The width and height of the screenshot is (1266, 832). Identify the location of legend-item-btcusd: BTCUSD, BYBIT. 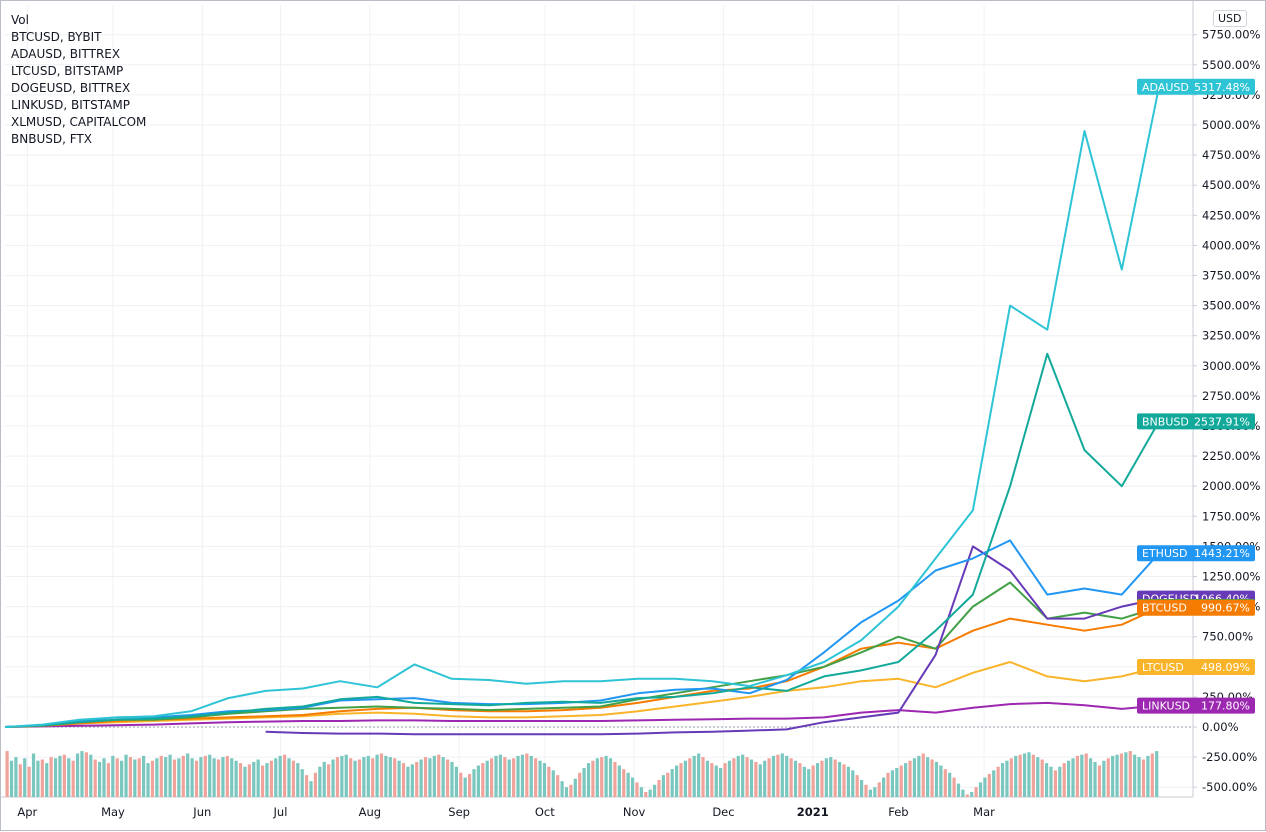
(56, 37).